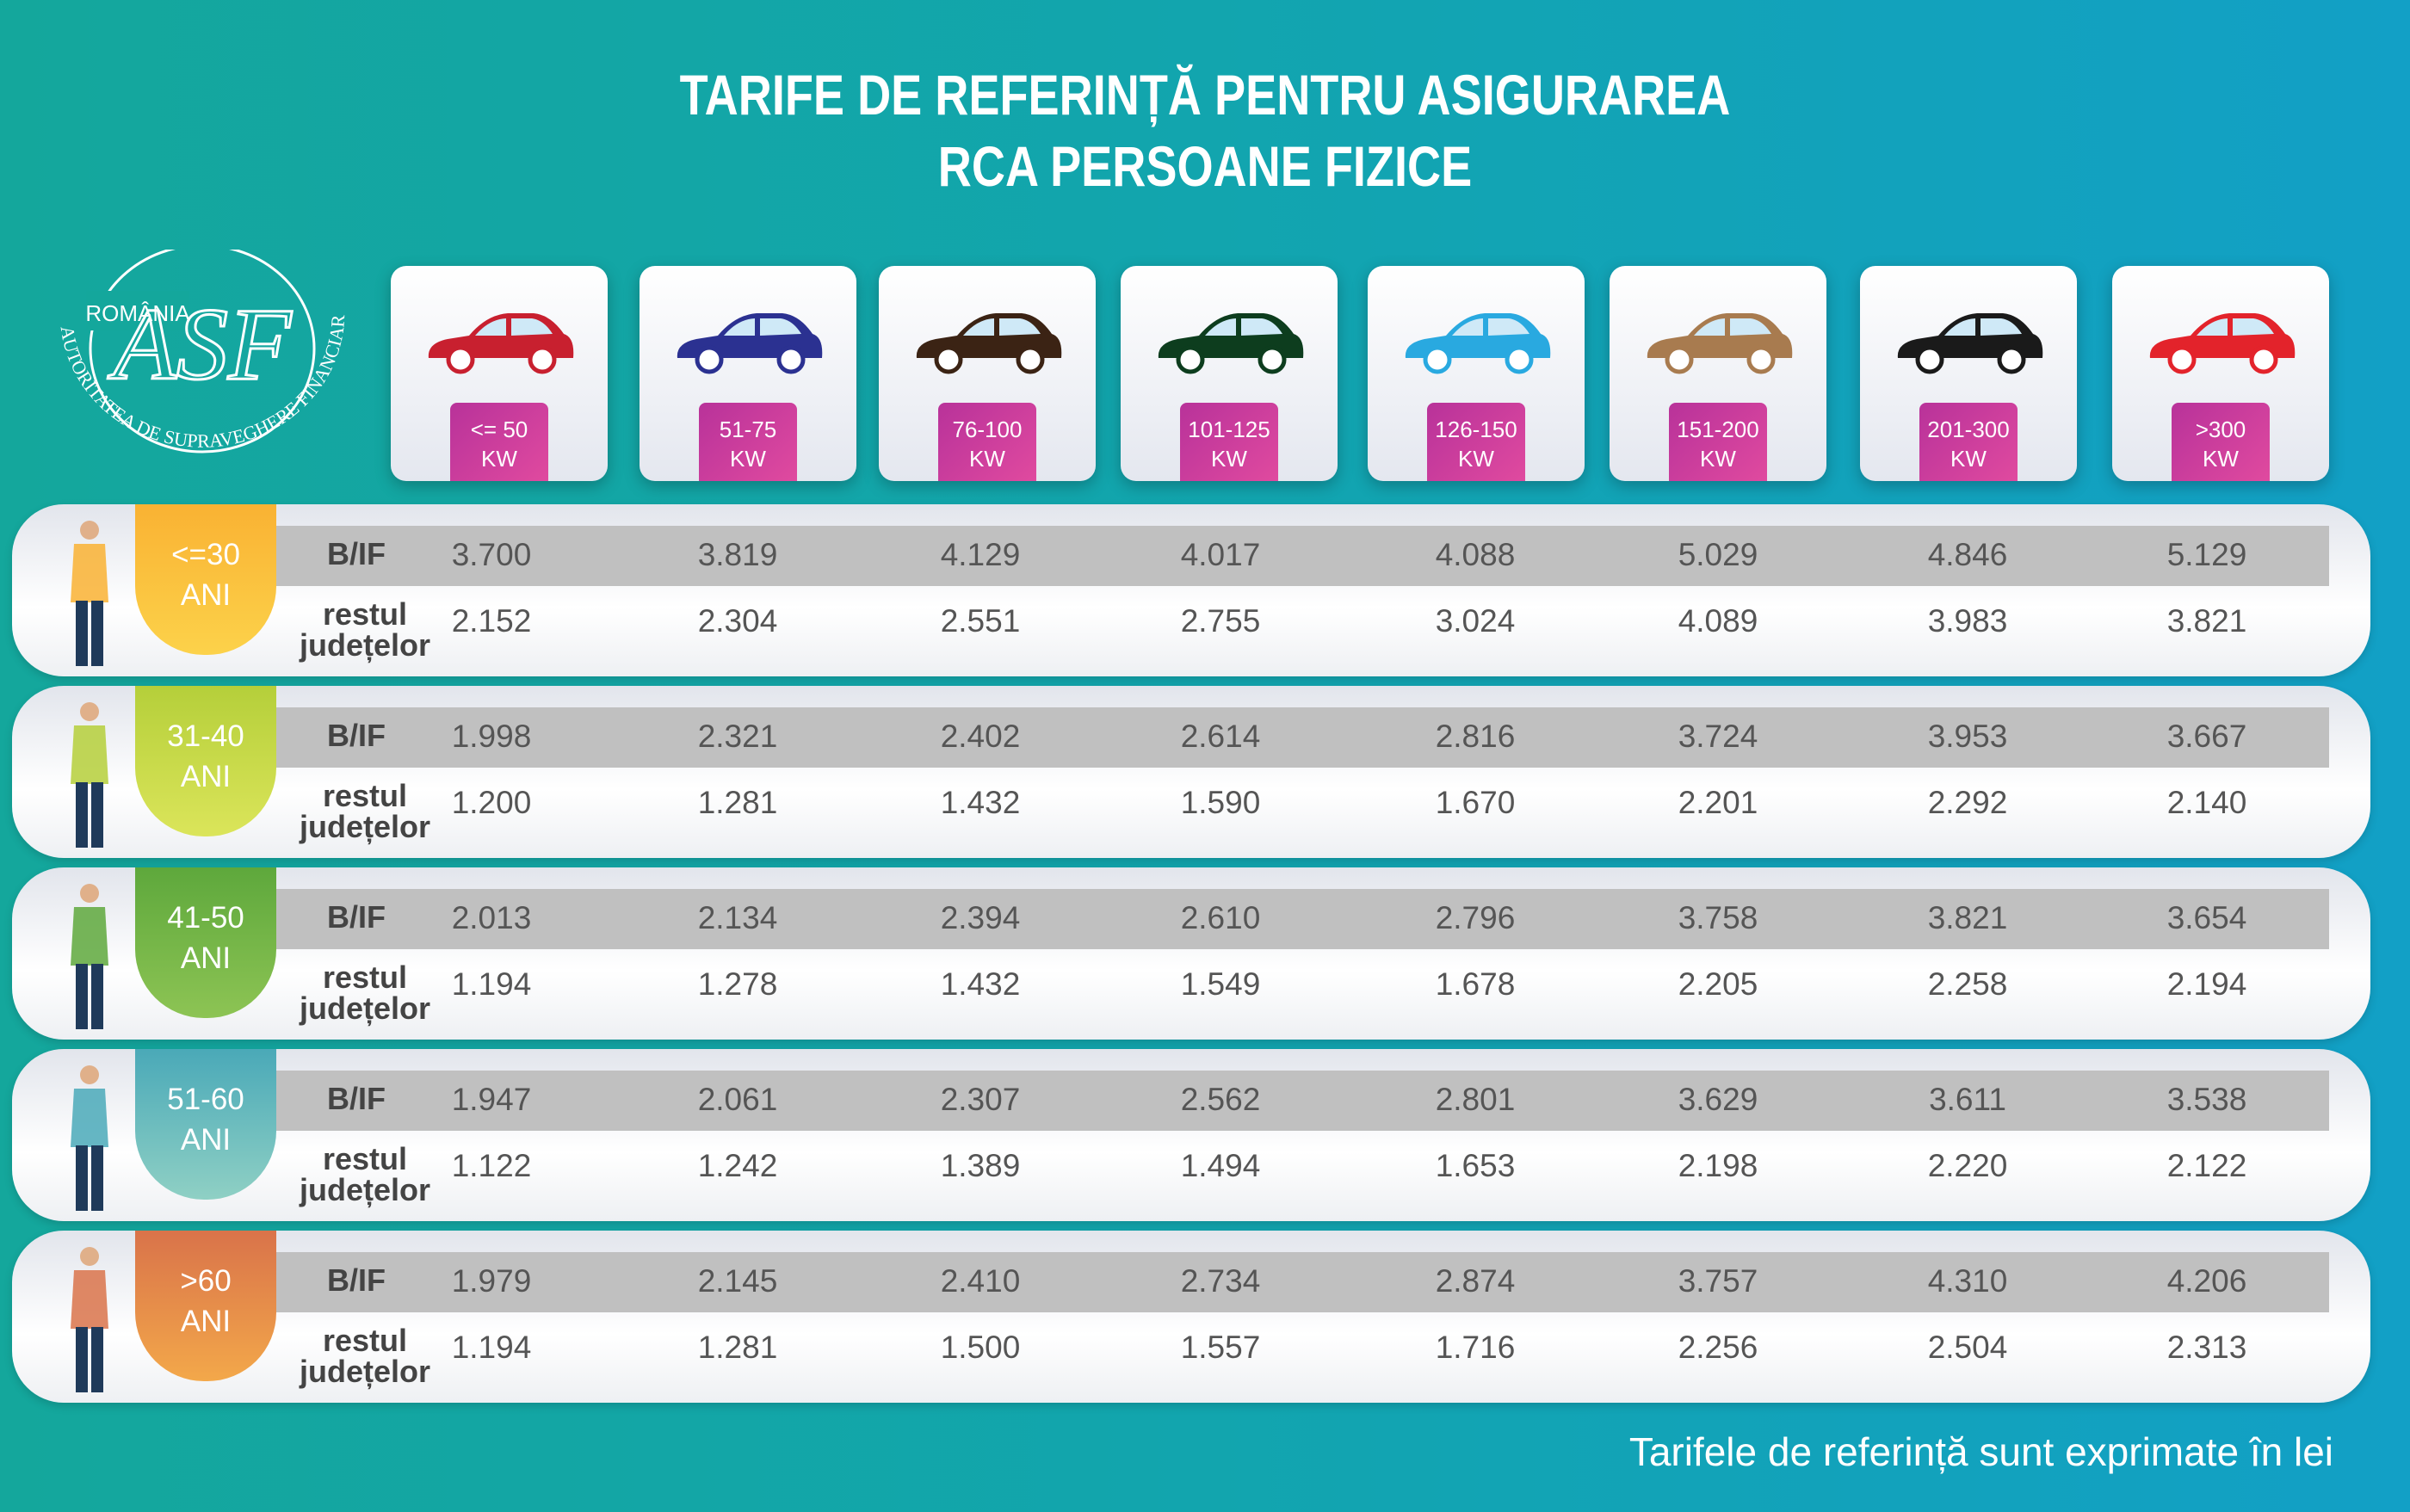  I want to click on power-range: 151-200, so click(1718, 429).